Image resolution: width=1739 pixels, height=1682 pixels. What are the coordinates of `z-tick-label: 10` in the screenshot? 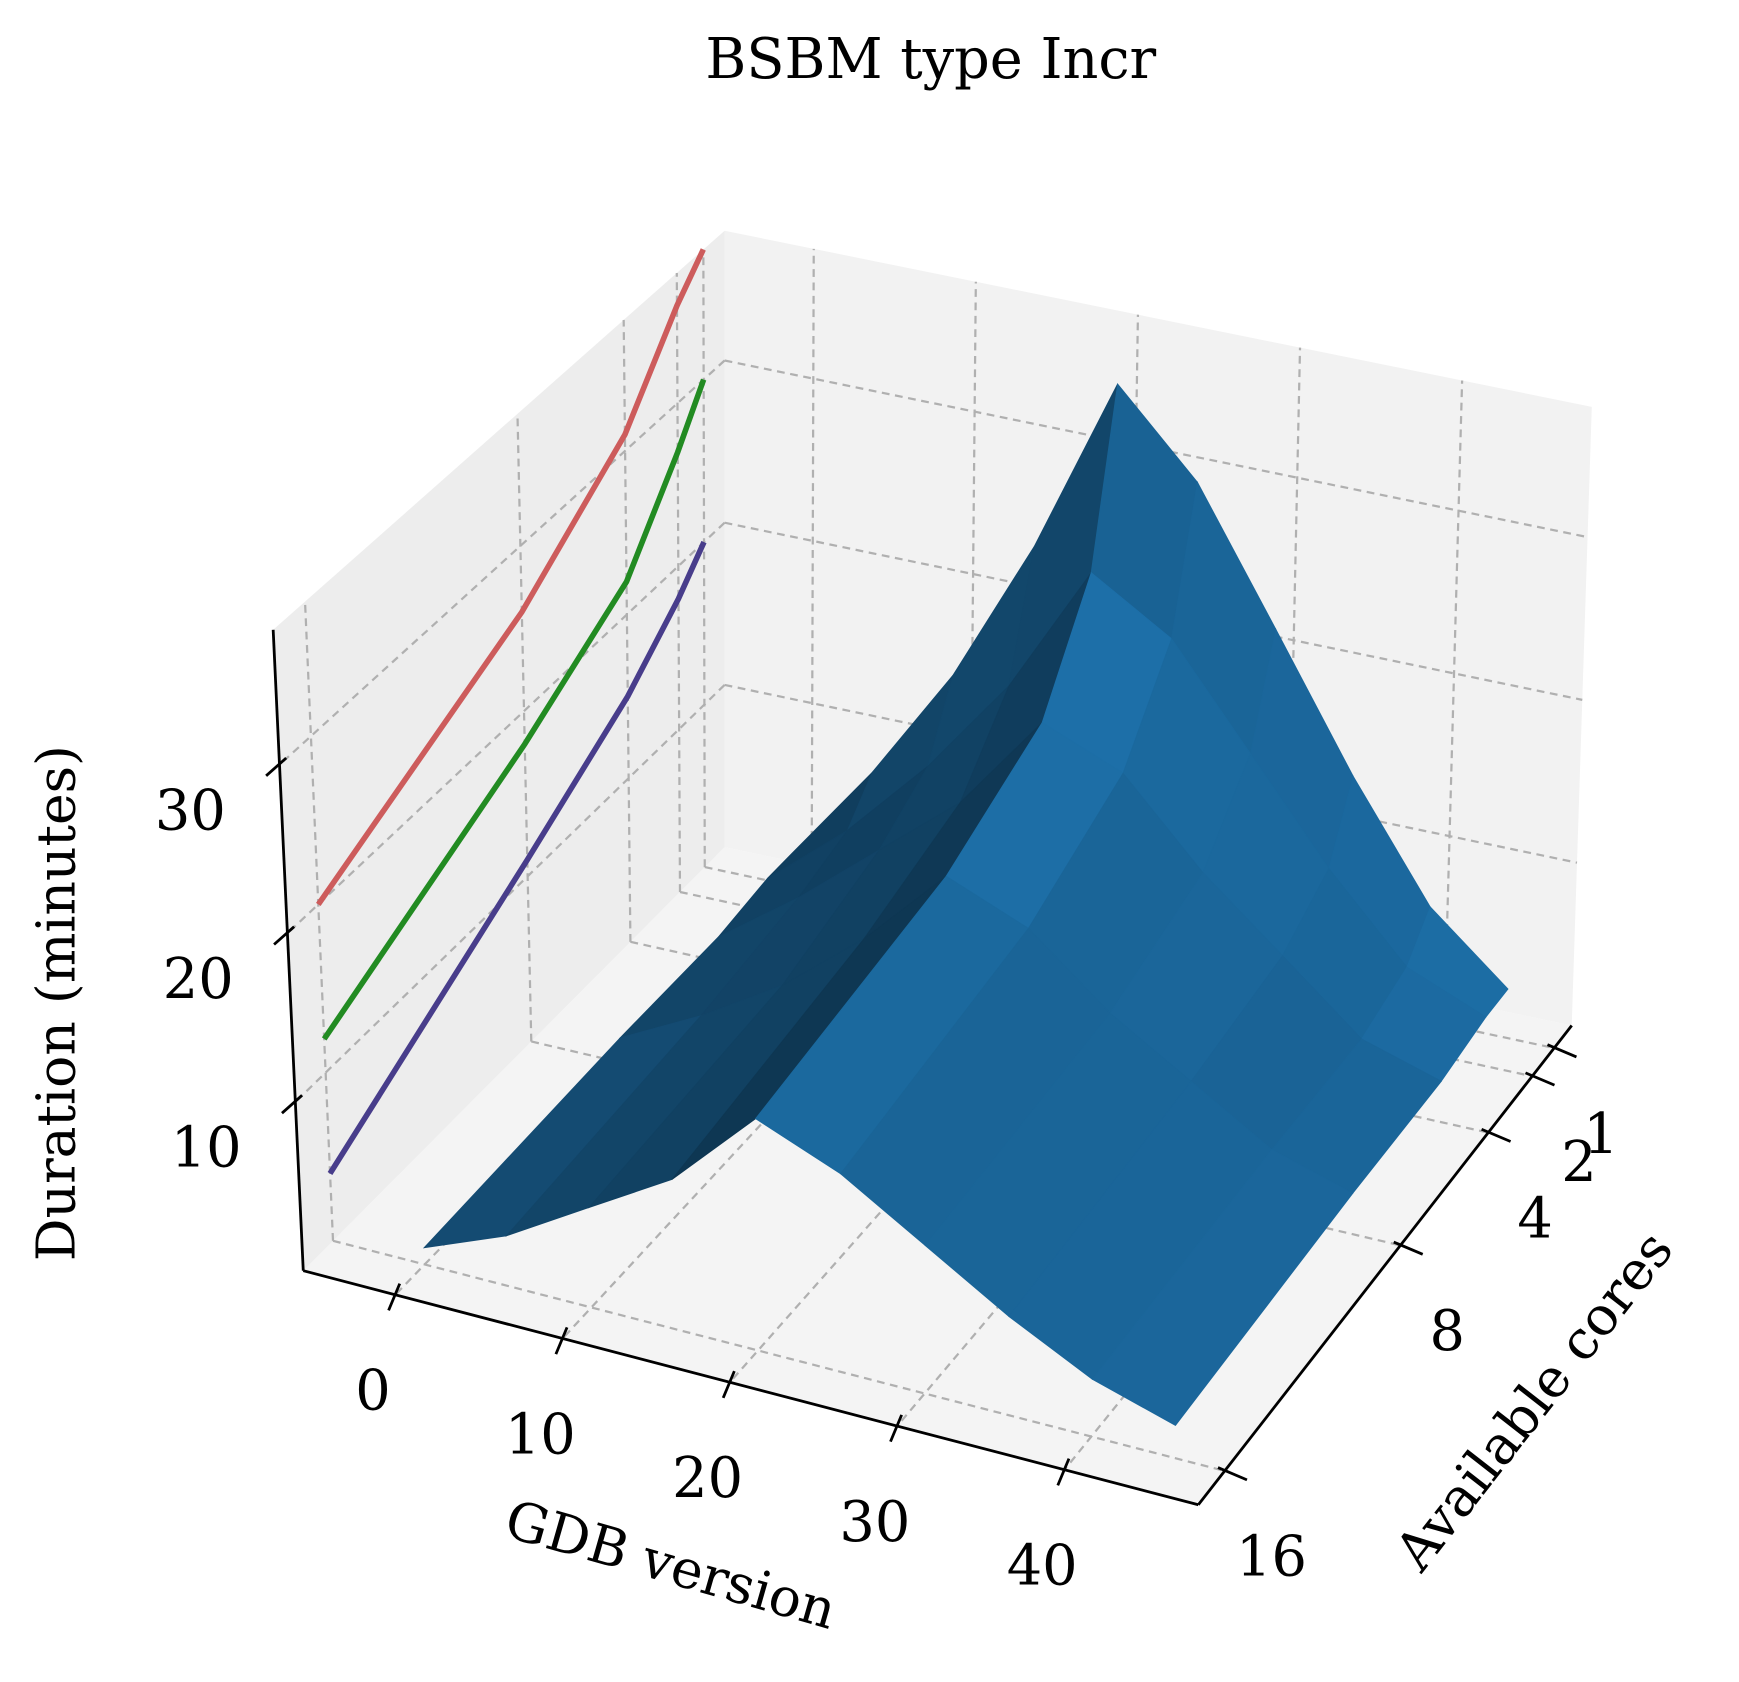 It's located at (206, 1148).